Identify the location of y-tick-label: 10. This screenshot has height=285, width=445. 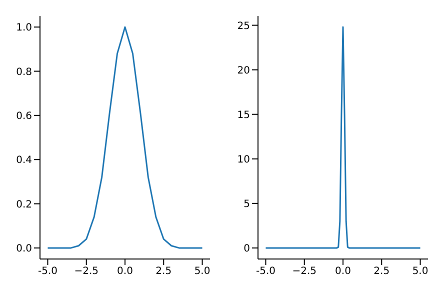
(243, 160).